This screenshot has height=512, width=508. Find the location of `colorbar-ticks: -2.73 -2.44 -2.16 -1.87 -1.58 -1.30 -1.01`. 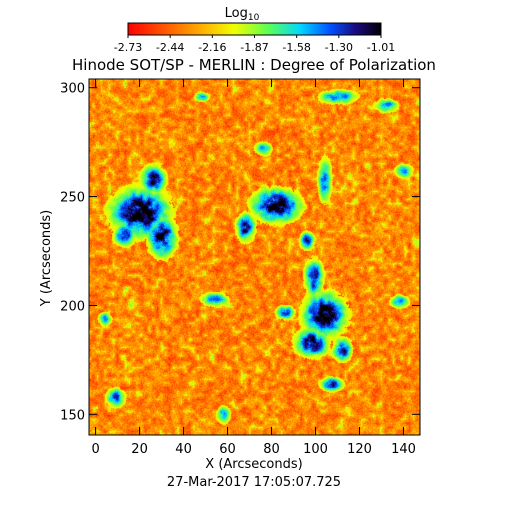

colorbar-ticks: -2.73 -2.44 -2.16 -1.87 -1.58 -1.30 -1.01 is located at coordinates (254, 44).